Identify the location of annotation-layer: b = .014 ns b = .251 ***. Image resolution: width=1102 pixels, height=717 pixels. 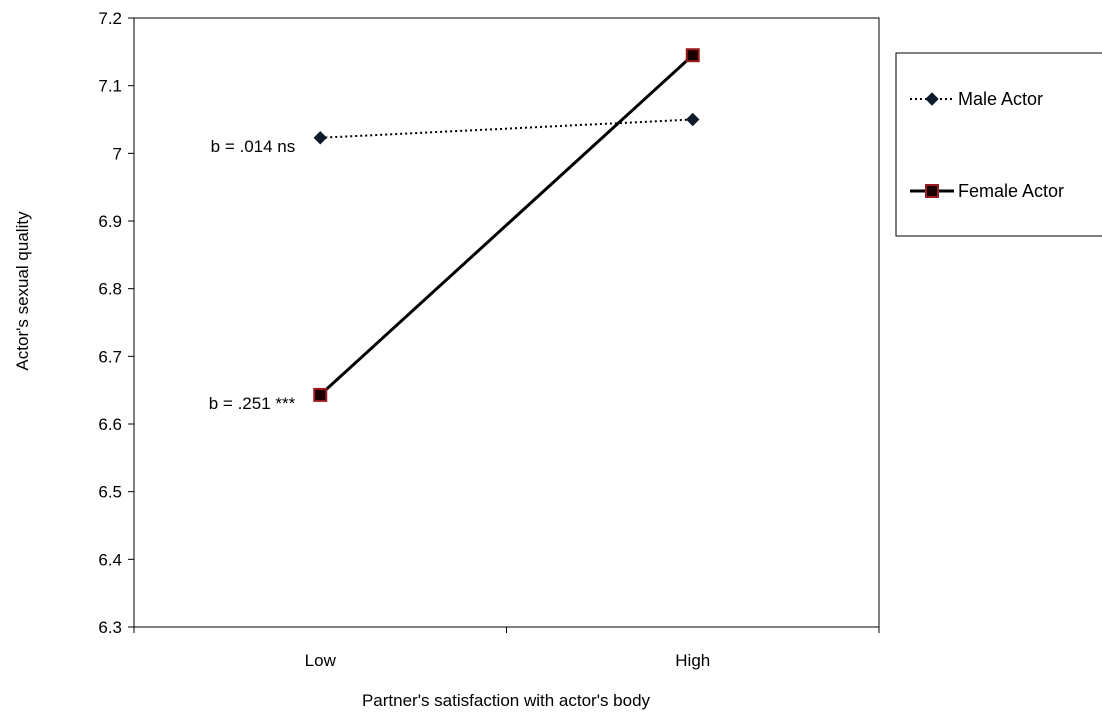
(252, 275).